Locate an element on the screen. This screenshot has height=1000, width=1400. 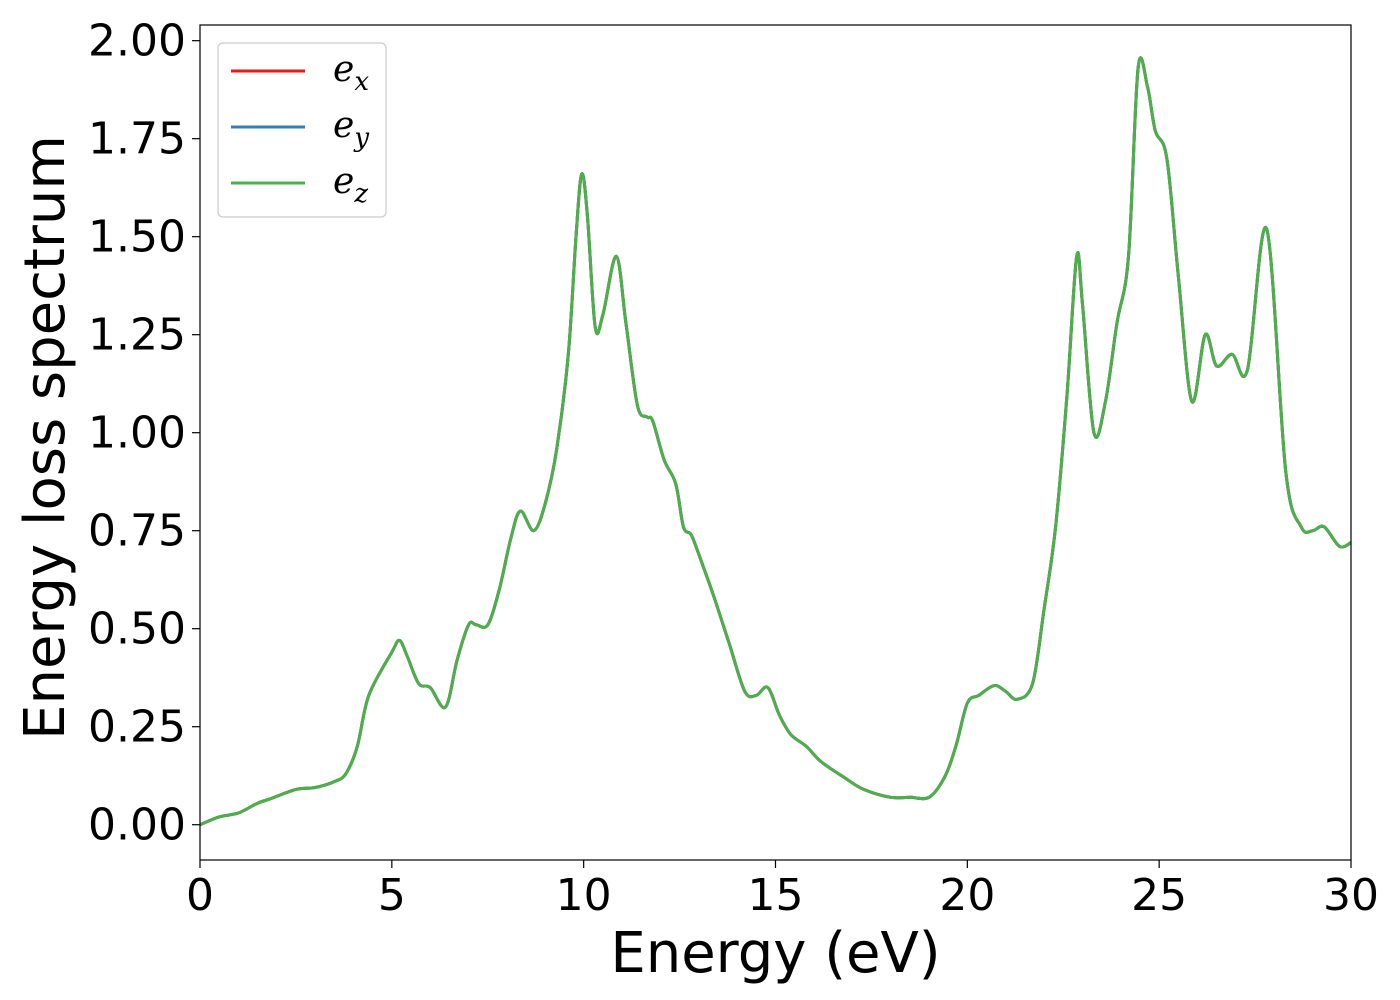
x-tick-label: 10 is located at coordinates (584, 895).